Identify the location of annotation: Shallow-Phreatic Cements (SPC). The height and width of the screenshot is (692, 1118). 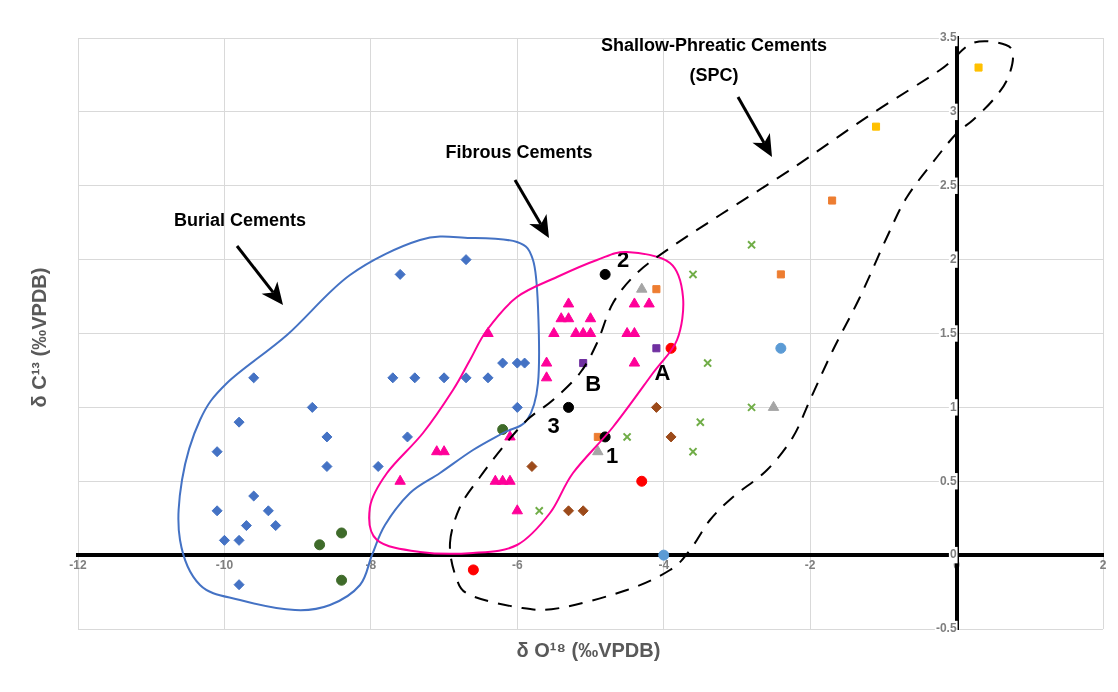
(714, 60).